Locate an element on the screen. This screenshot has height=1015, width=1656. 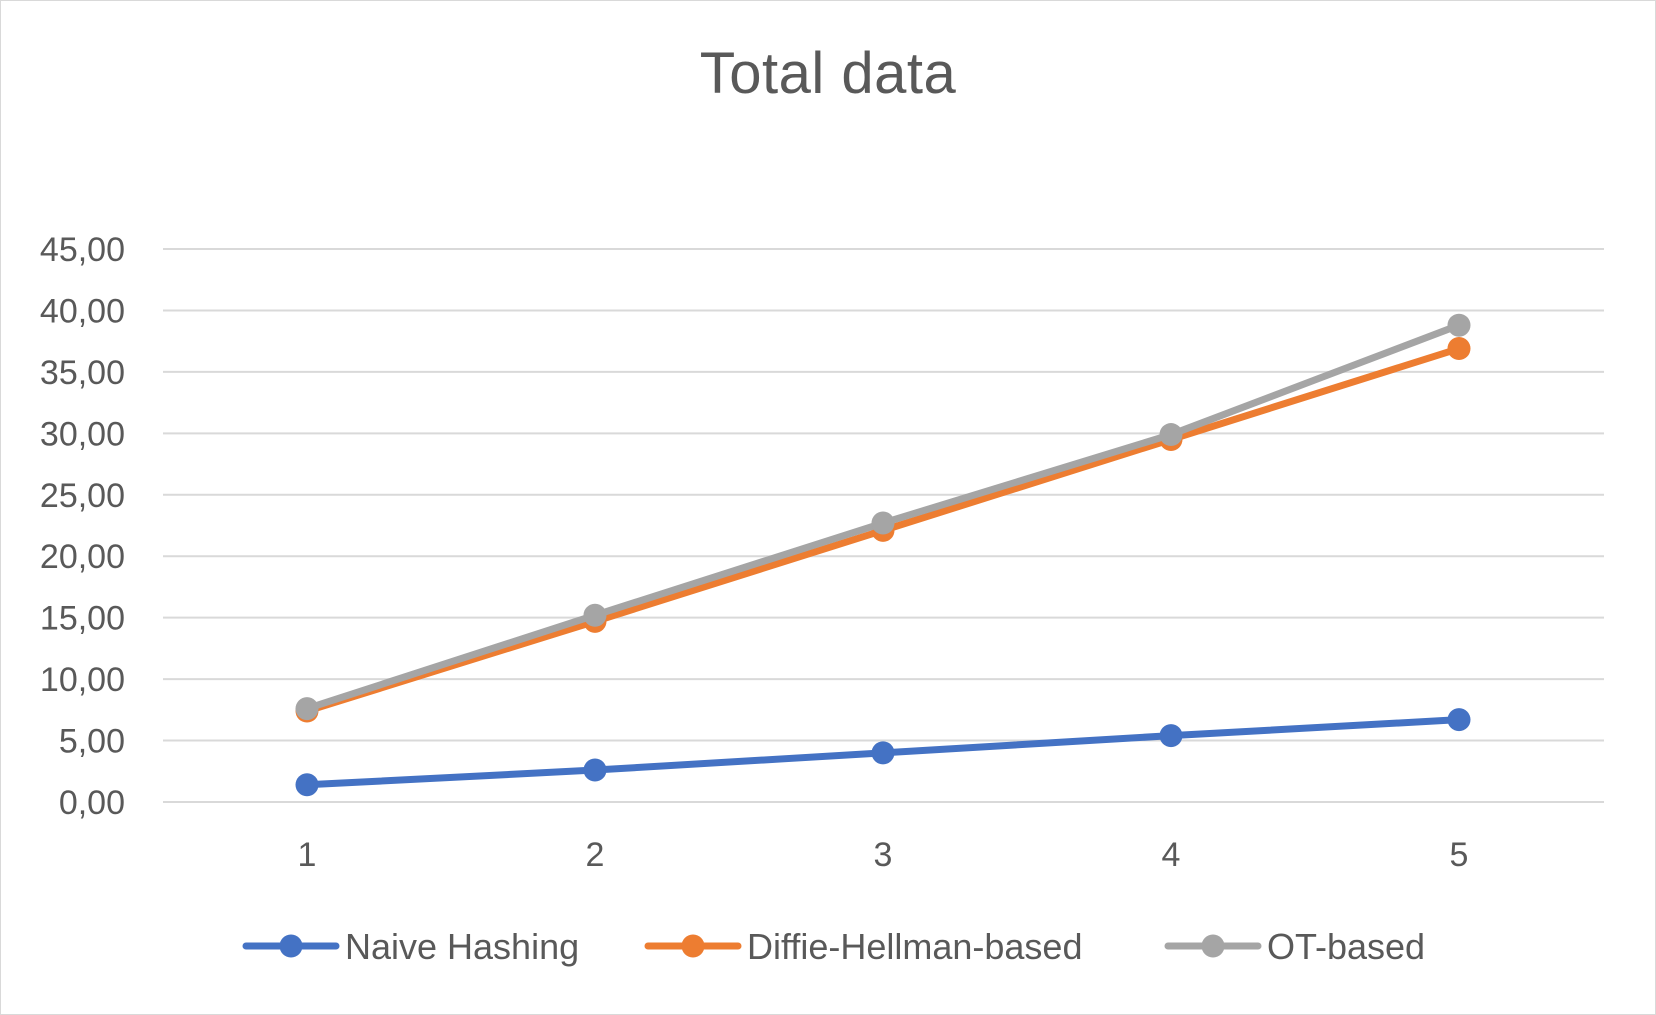
y-tick-label: 5,00 is located at coordinates (92, 742).